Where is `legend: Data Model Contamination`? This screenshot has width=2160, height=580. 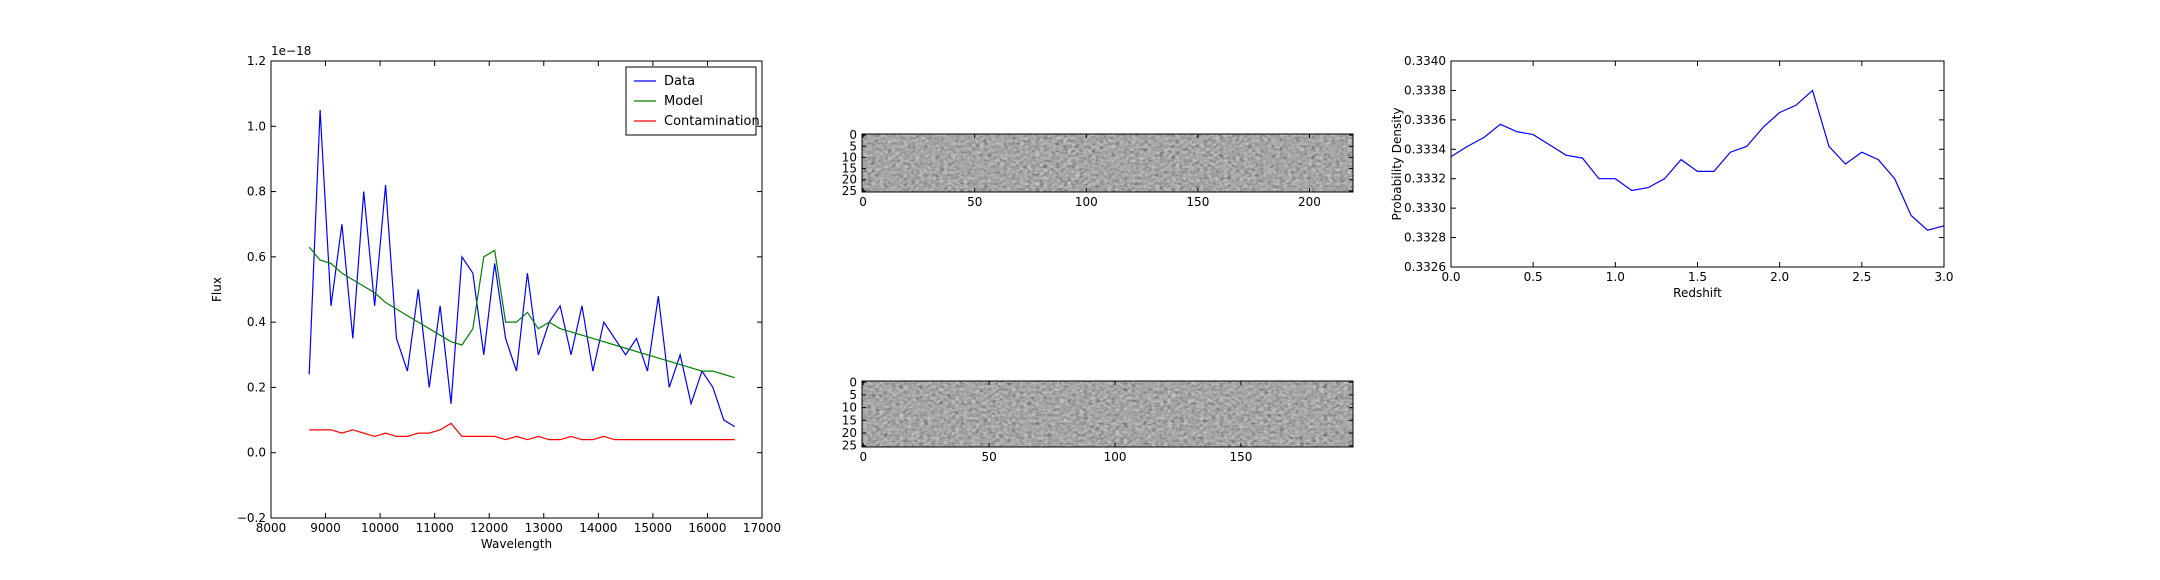
legend: Data Model Contamination is located at coordinates (692, 101).